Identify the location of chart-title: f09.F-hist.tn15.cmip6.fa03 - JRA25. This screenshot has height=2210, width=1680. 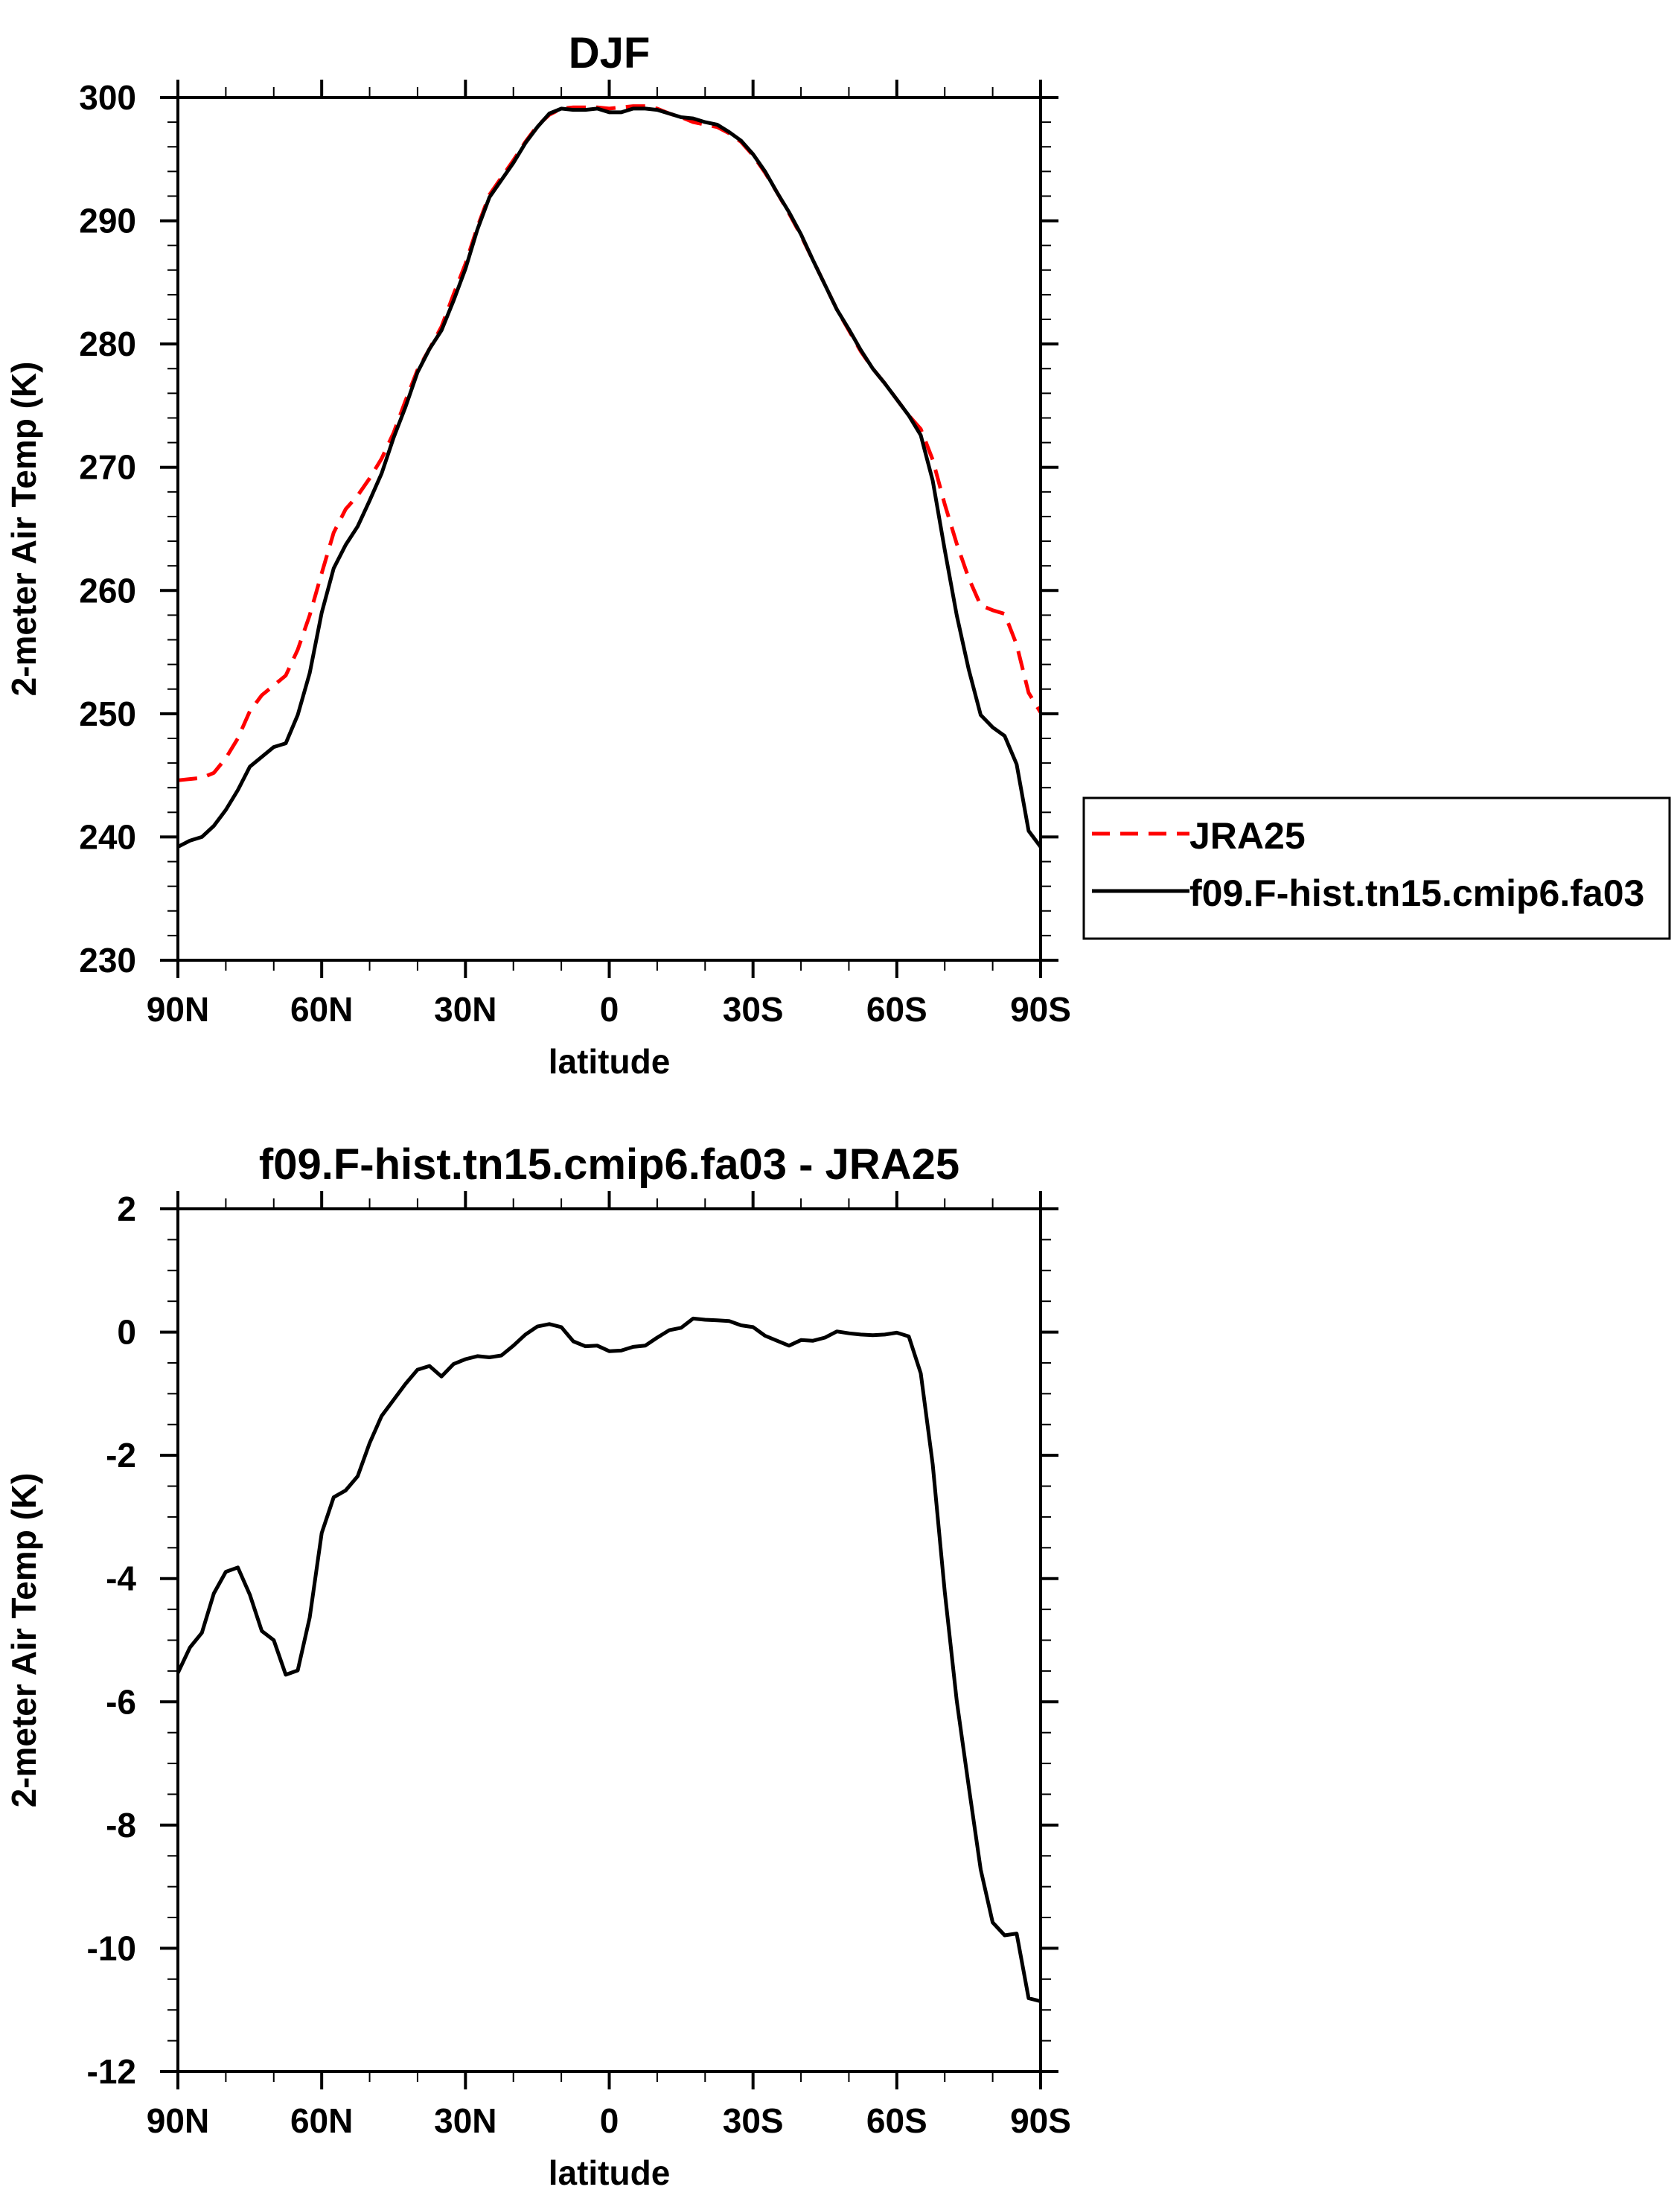
(609, 1164).